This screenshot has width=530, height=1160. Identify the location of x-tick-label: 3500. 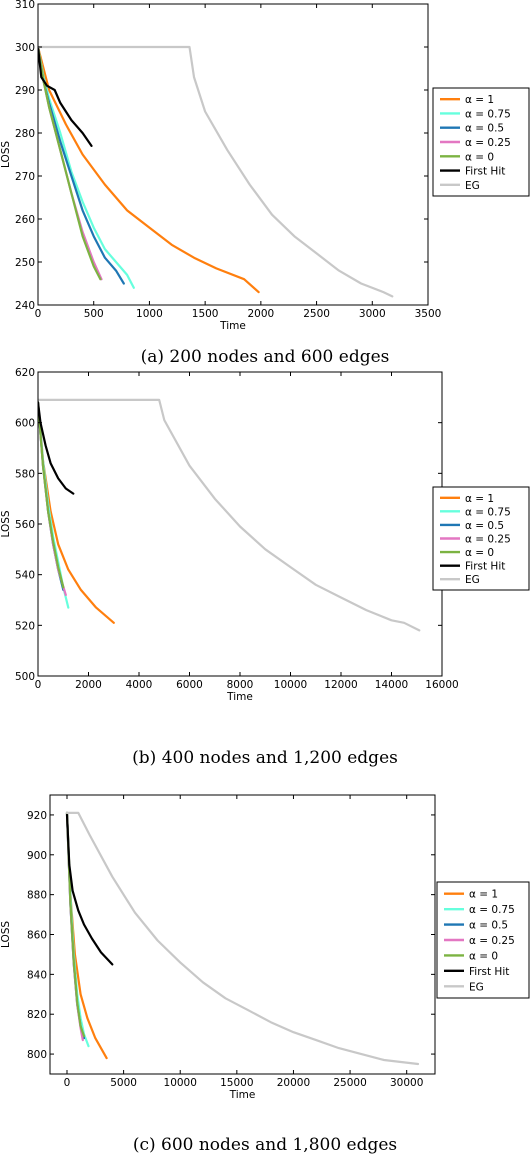
(428, 314).